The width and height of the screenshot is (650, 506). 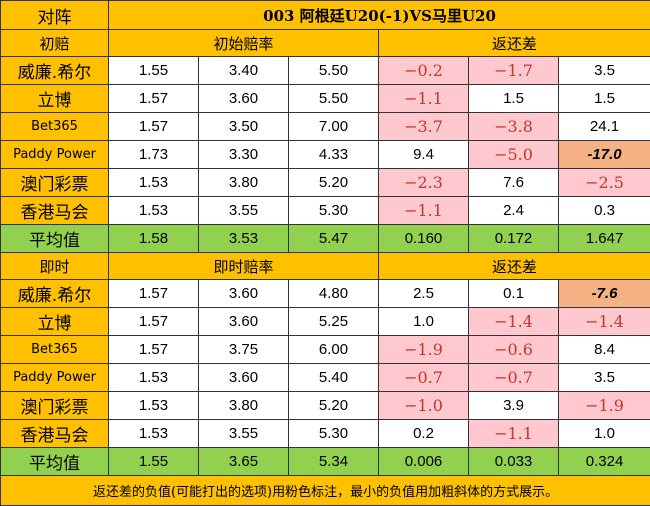 What do you see at coordinates (514, 406) in the screenshot?
I see `diff-cell: 3.9` at bounding box center [514, 406].